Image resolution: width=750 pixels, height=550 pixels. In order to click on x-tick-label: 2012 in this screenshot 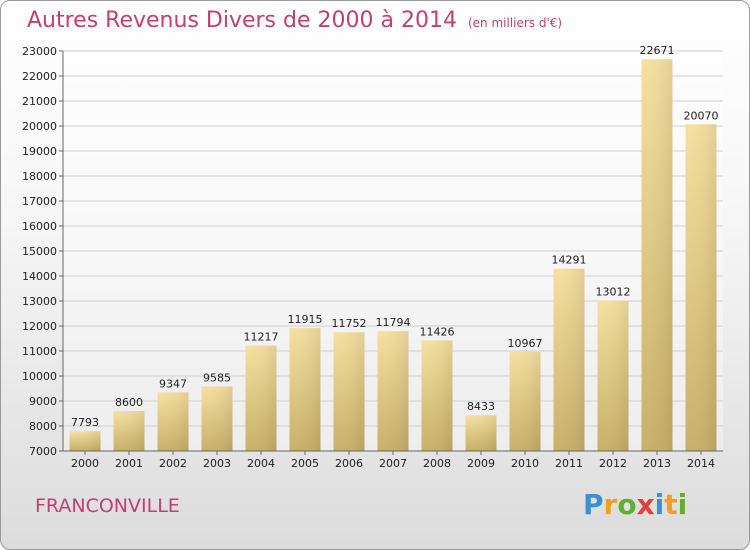, I will do `click(613, 463)`.